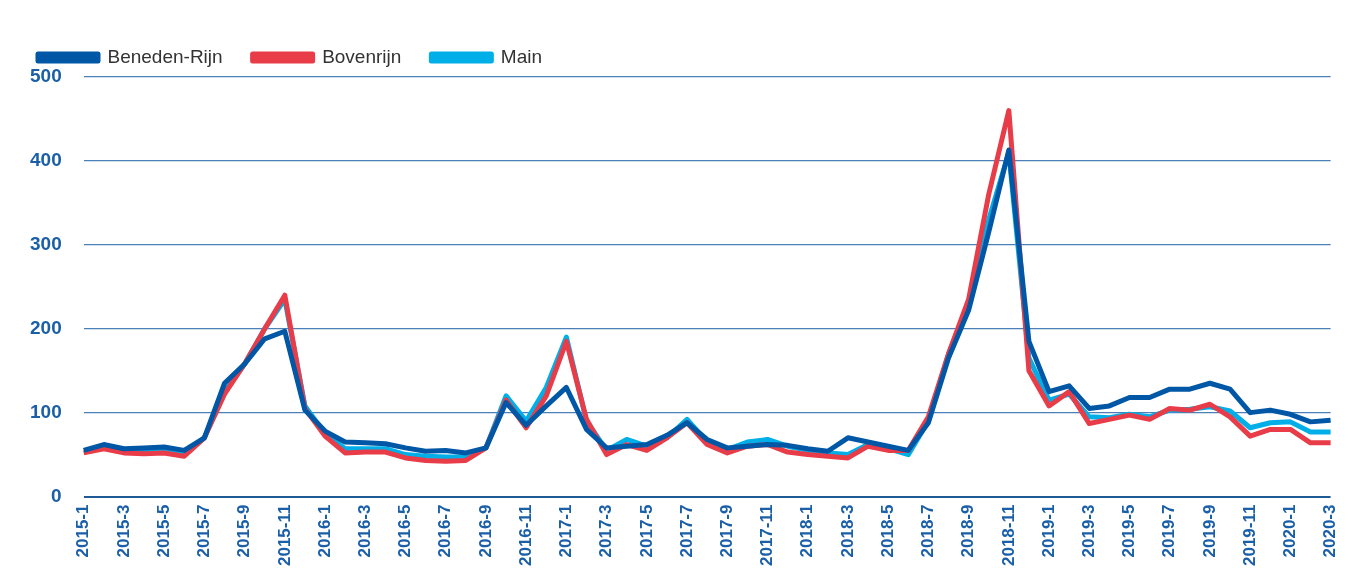  Describe the element at coordinates (566, 531) in the screenshot. I see `x-tick-label: 2017-1` at that location.